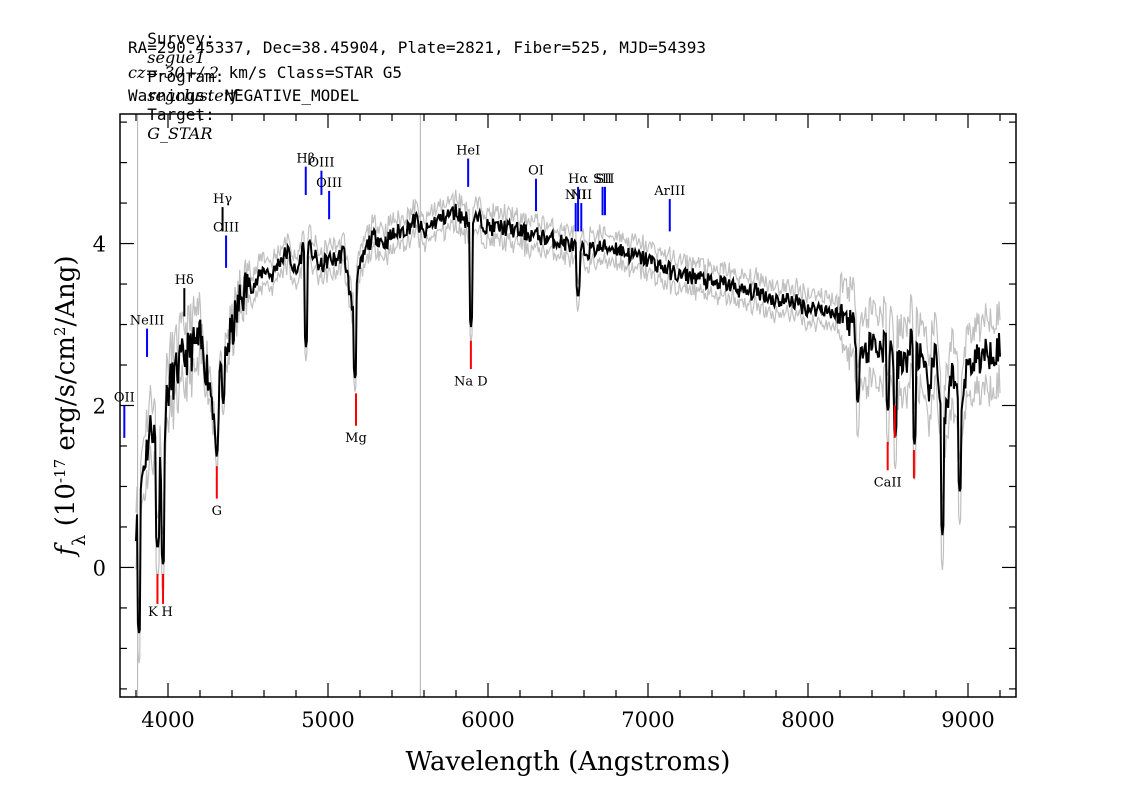  I want to click on absorption-line-label: Mg, so click(356, 438).